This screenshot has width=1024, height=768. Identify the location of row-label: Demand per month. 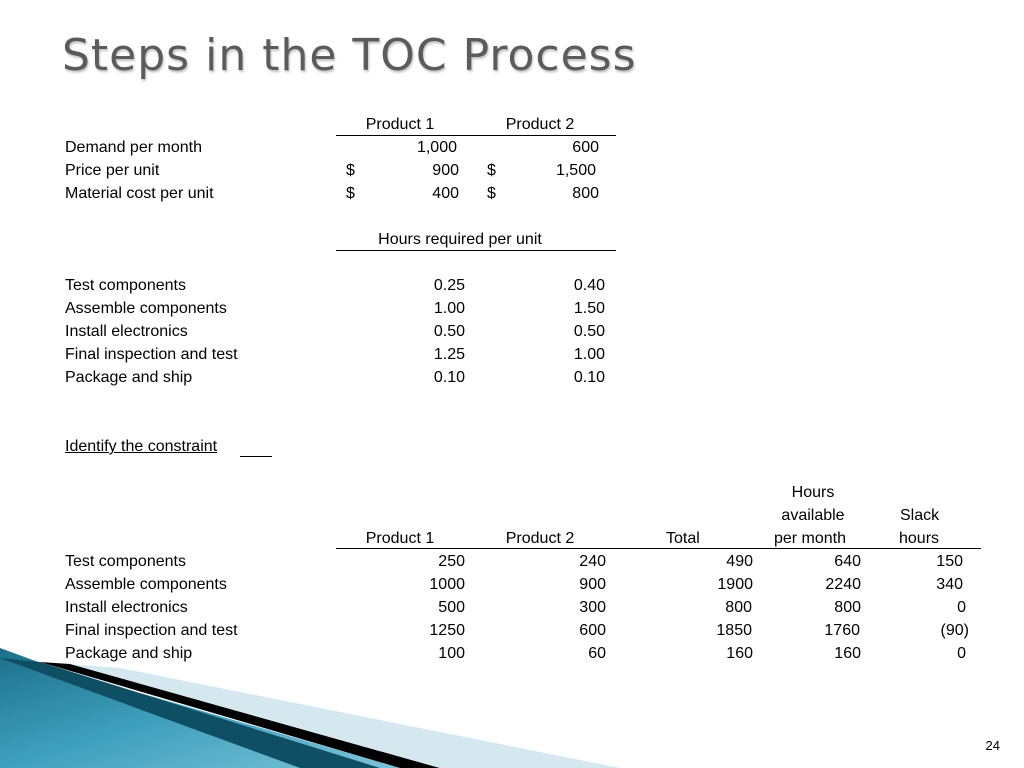
(133, 147).